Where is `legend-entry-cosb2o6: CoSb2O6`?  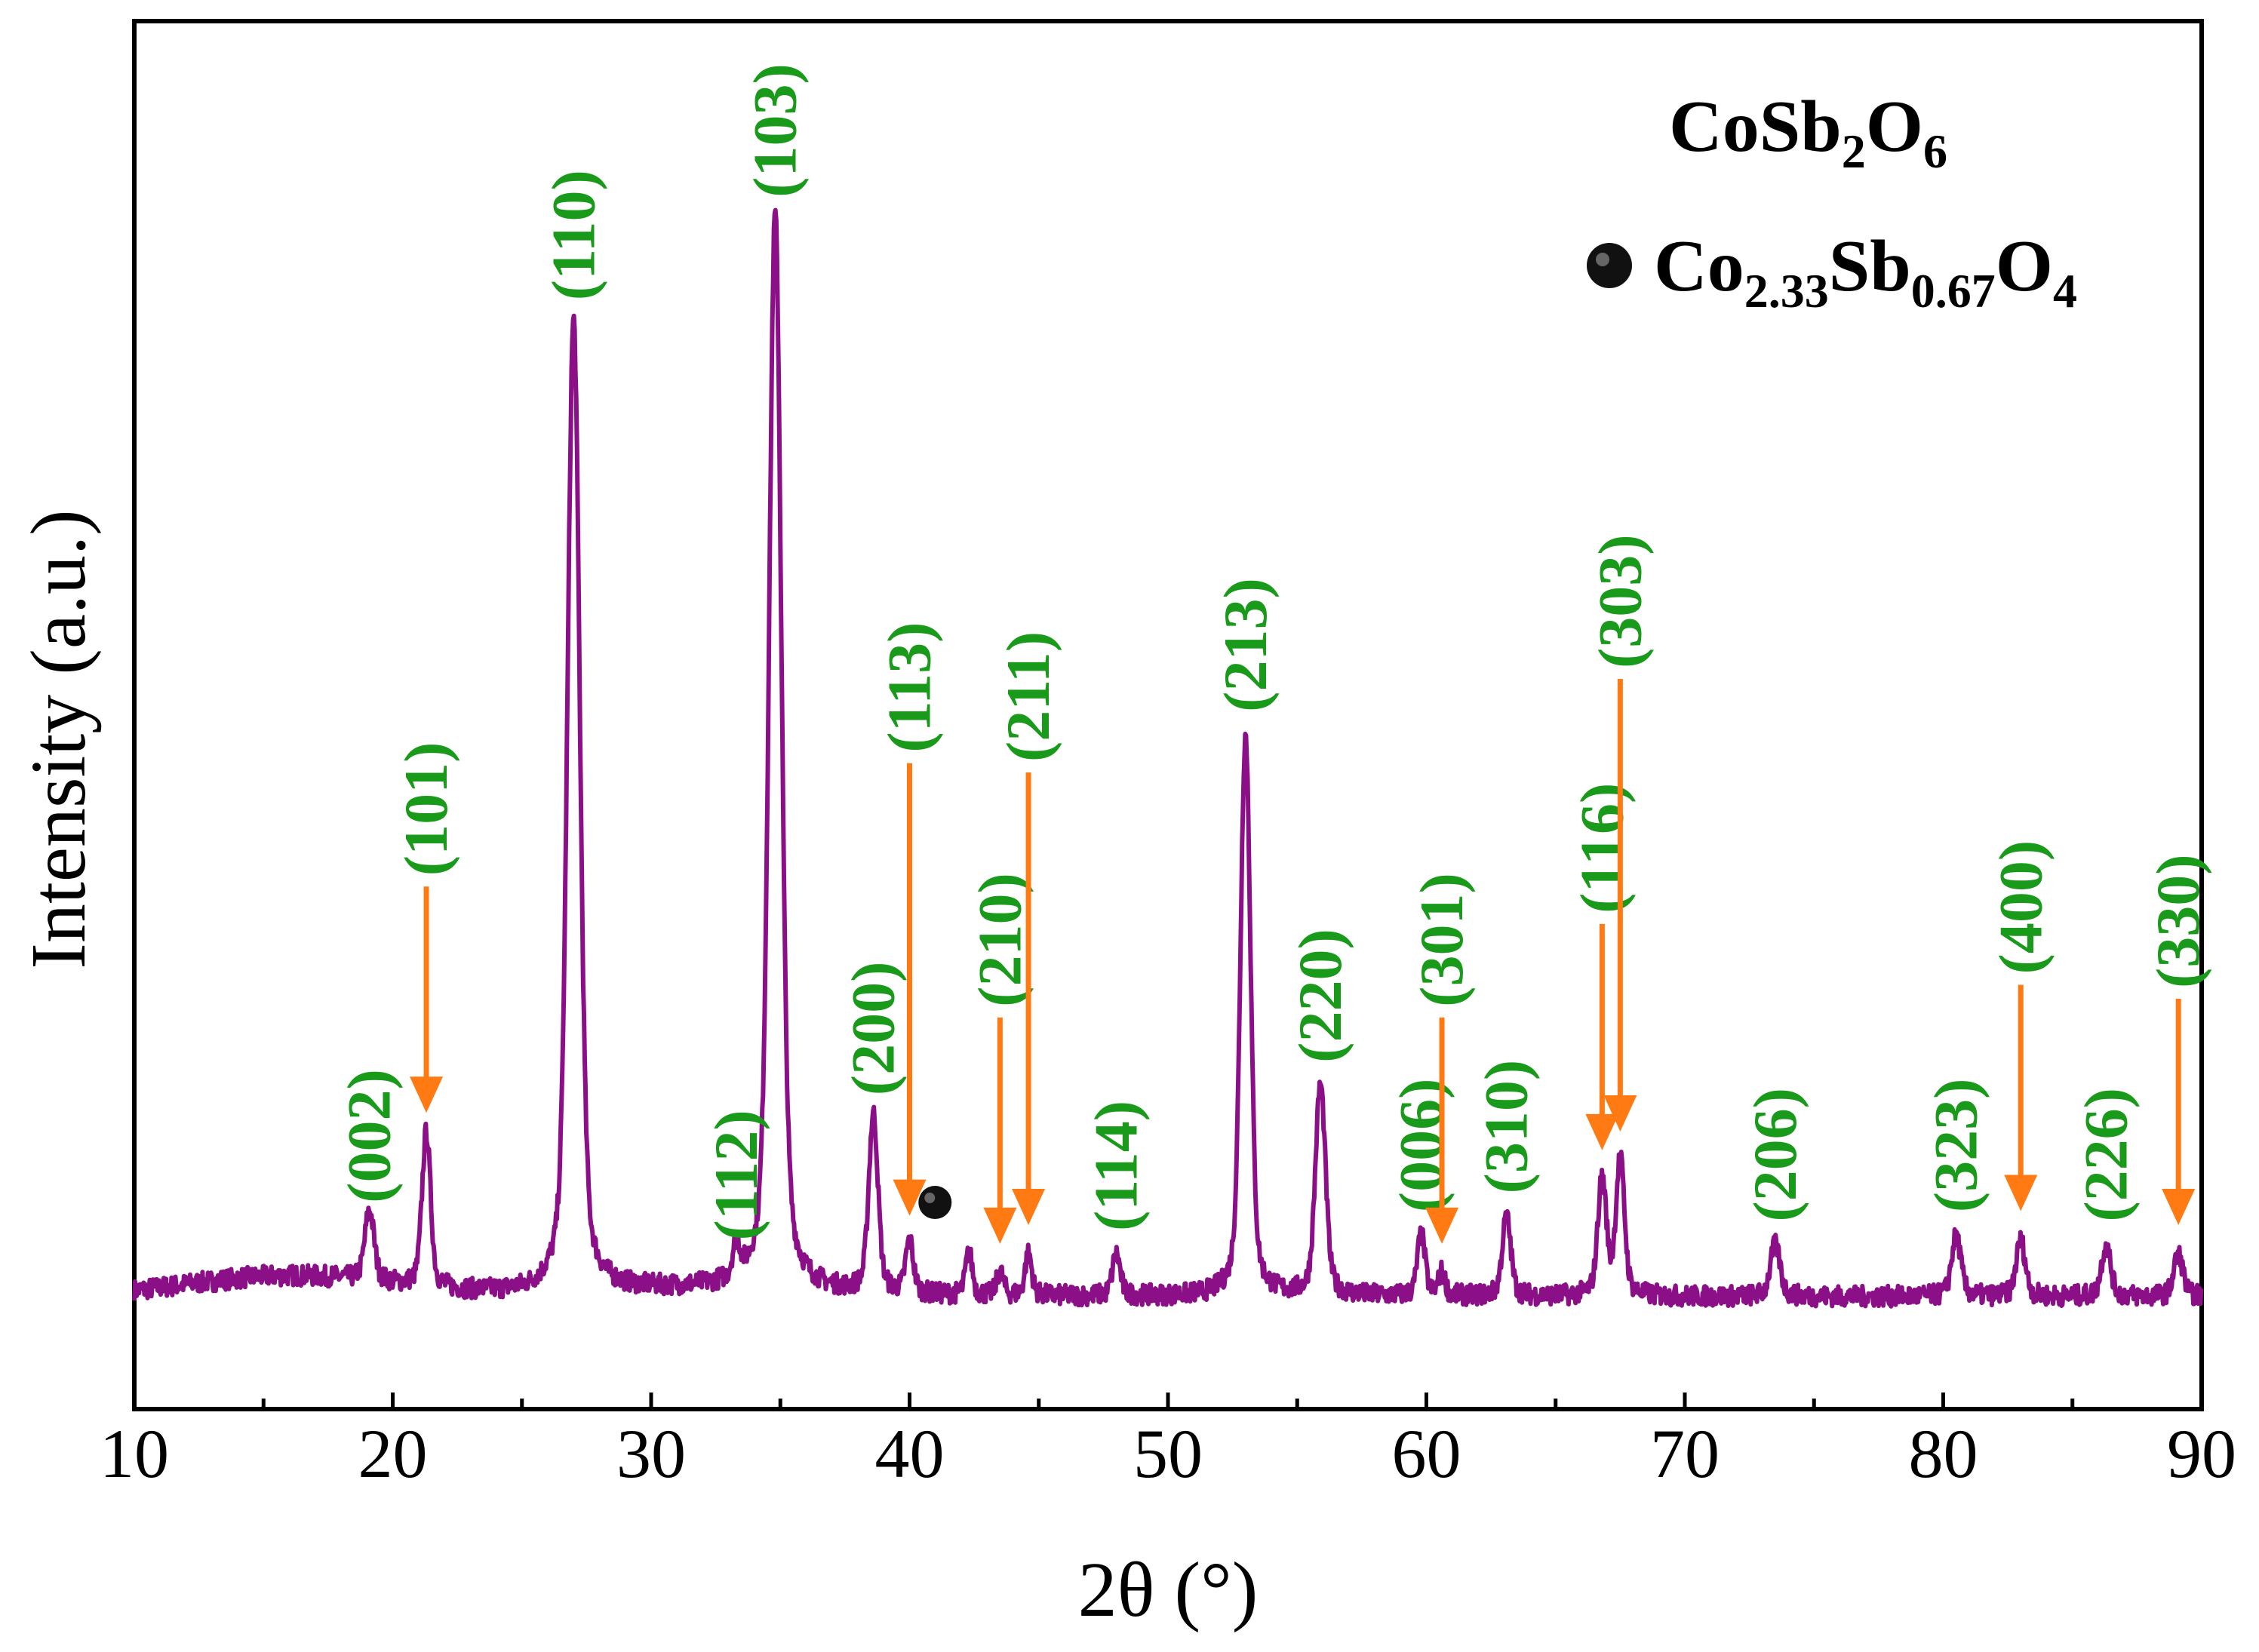
legend-entry-cosb2o6: CoSb2O6 is located at coordinates (1808, 132).